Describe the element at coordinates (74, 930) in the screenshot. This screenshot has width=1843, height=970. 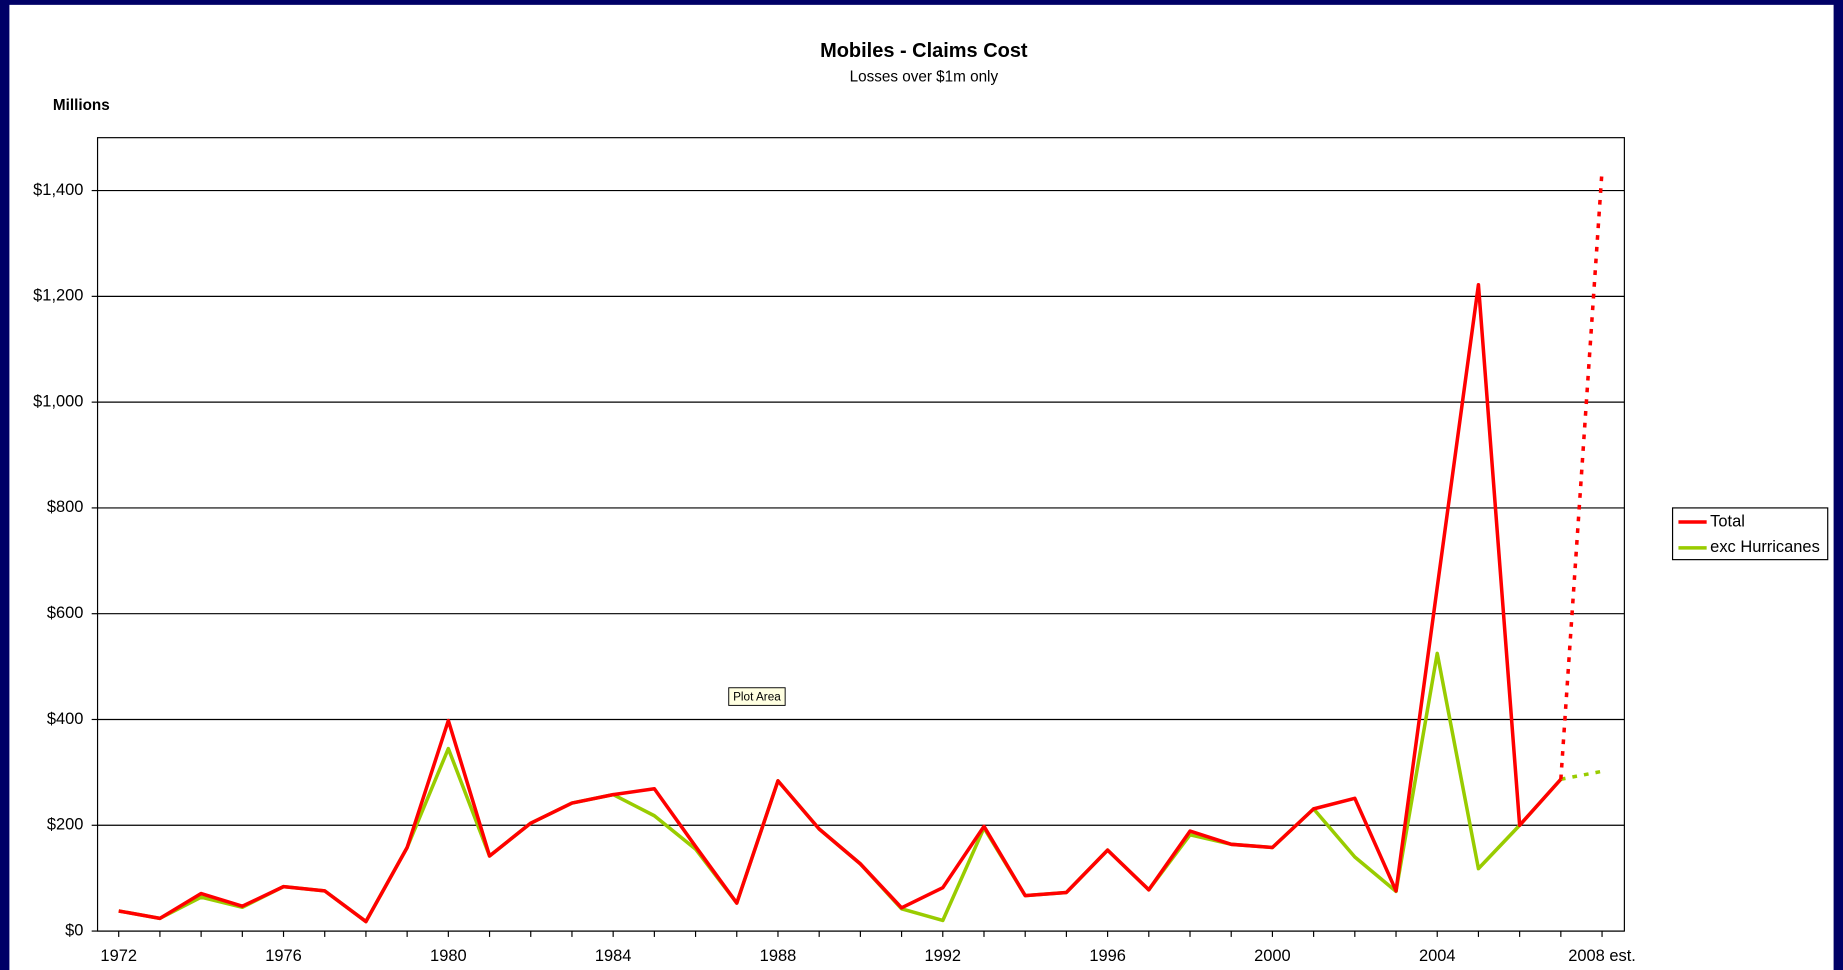
I see `y-tick-label: $0` at that location.